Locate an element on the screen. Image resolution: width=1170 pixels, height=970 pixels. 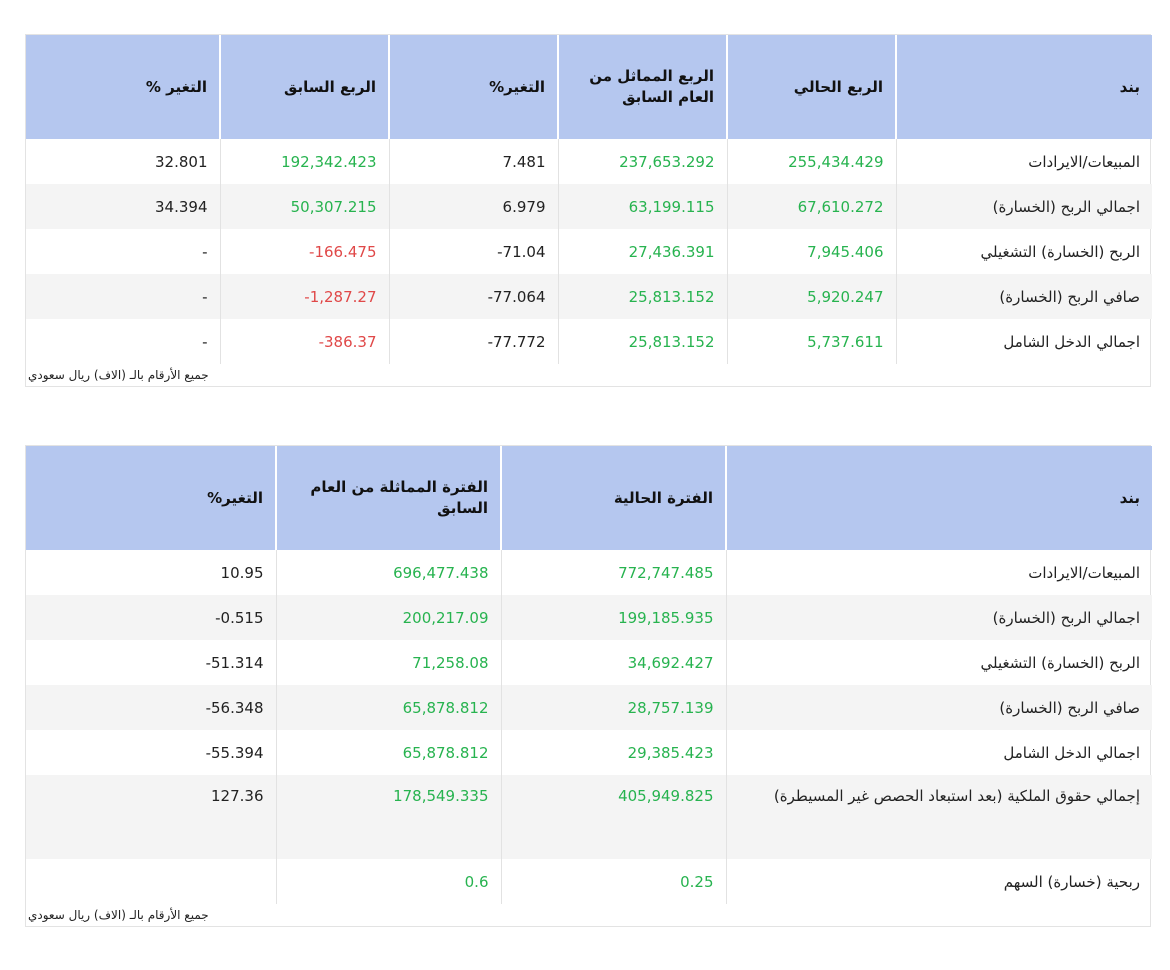
current-value: 67,610.272 is located at coordinates (811, 206).